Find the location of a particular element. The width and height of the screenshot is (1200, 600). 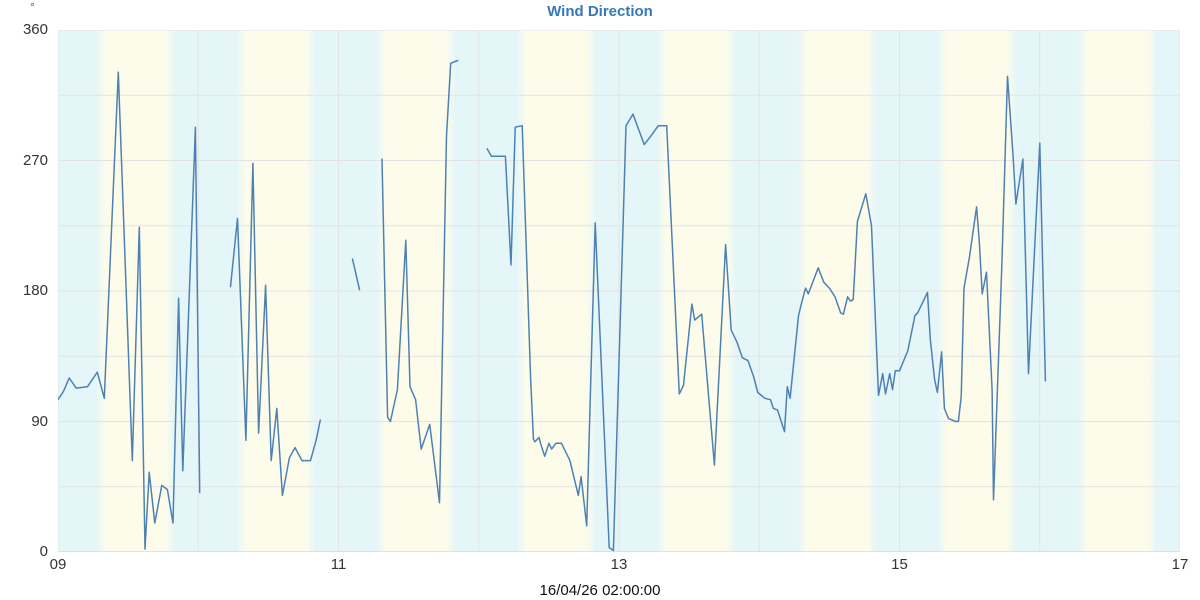

y-tick-label: 270 is located at coordinates (35, 160).